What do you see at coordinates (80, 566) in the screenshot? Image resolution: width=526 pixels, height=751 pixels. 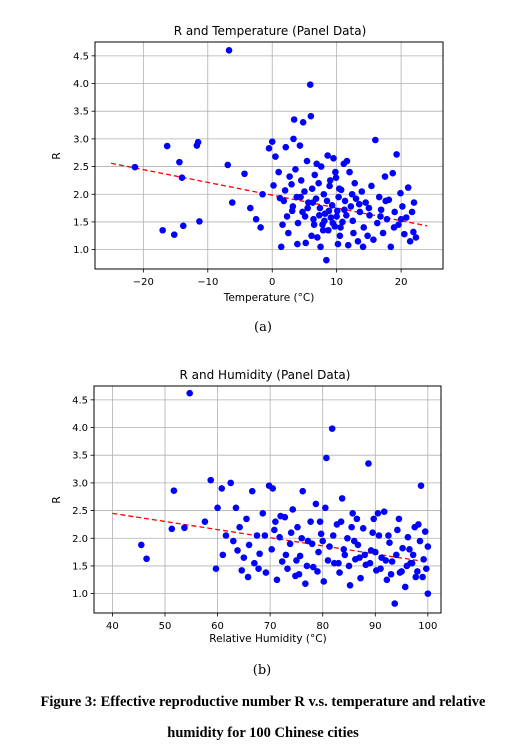 I see `y-tick-label-humidity: 1.5` at bounding box center [80, 566].